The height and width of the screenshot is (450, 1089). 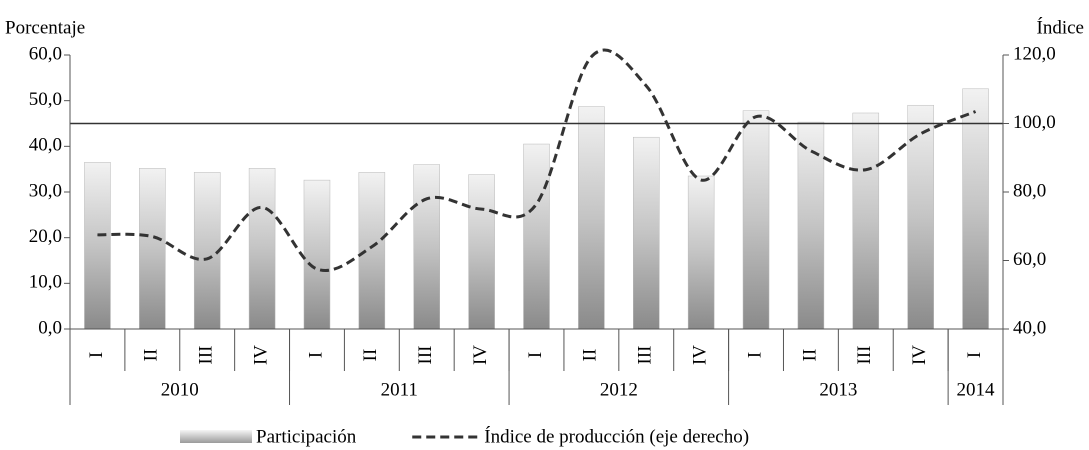 I want to click on y2-tick-label: 80,0, so click(x=1029, y=190).